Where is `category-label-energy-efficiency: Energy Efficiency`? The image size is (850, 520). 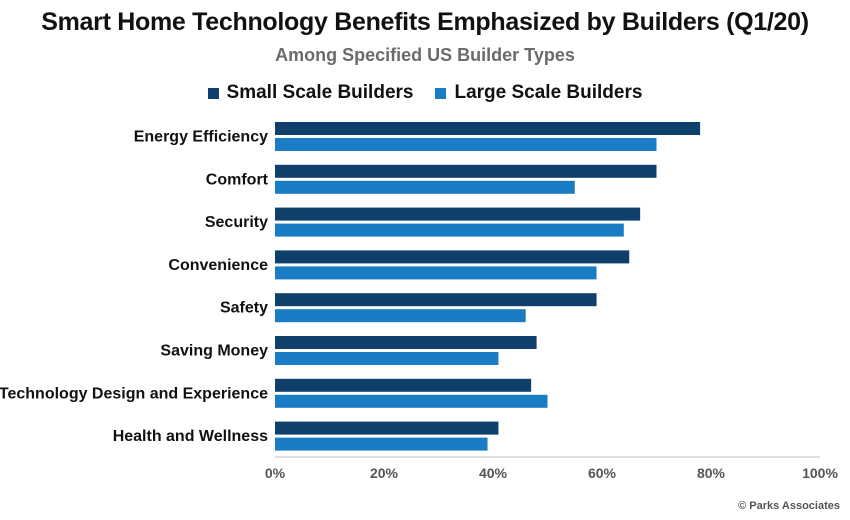
category-label-energy-efficiency: Energy Efficiency is located at coordinates (201, 137).